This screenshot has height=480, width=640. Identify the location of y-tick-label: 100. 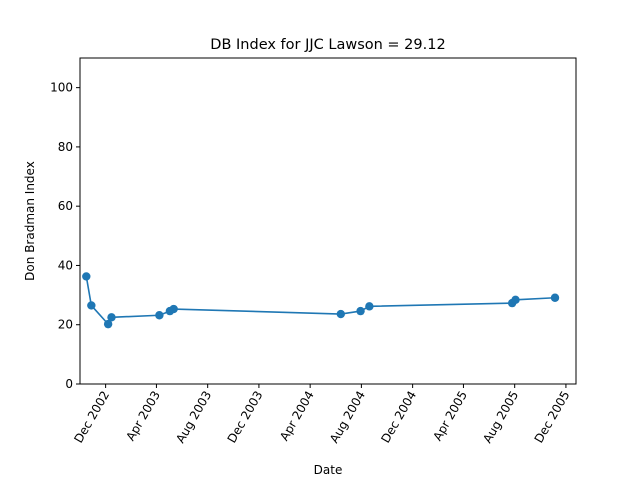
(61, 88).